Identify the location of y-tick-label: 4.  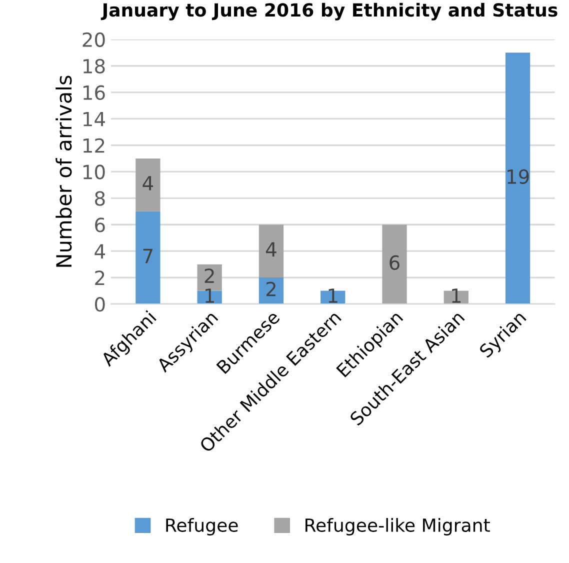
(100, 251).